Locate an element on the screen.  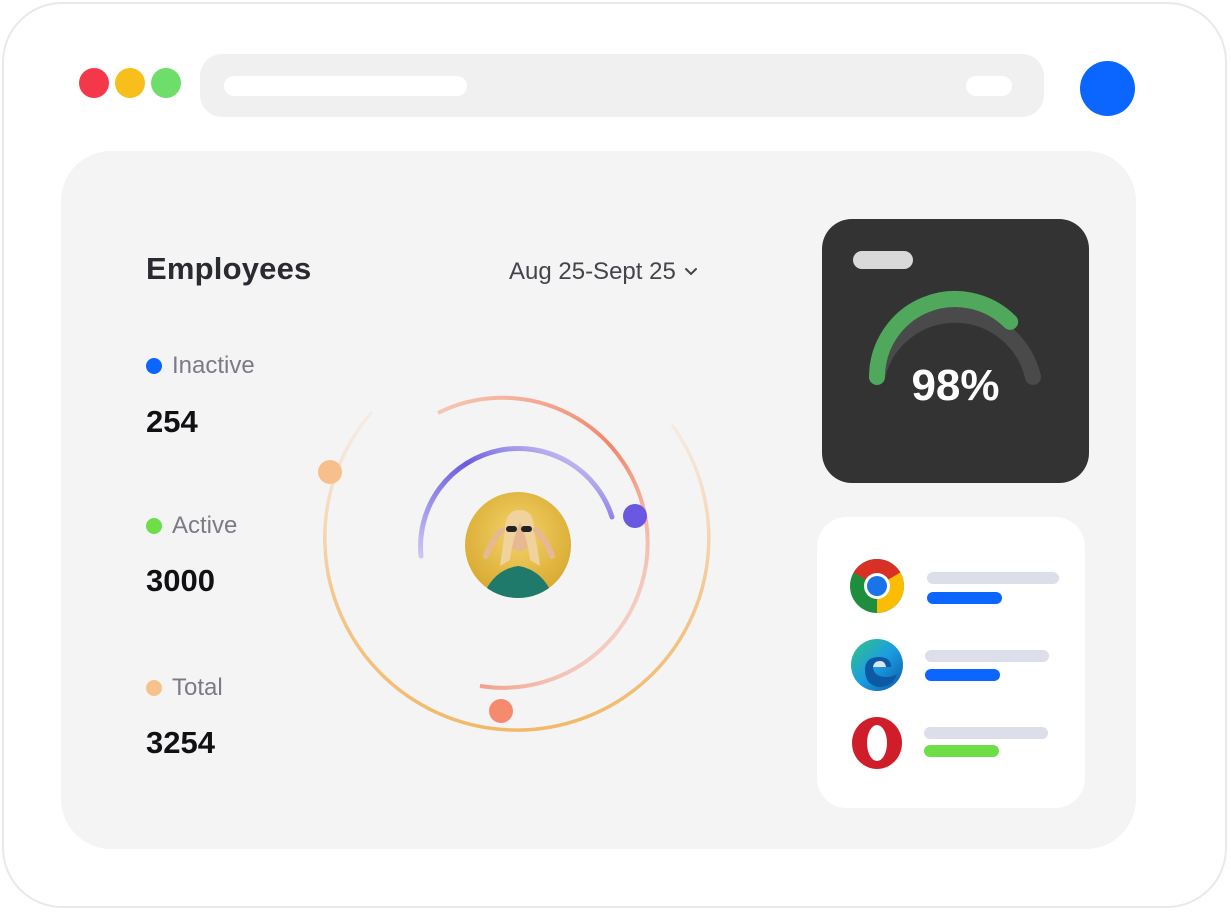
date-range-label: Aug 25-Sept 25 is located at coordinates (592, 271).